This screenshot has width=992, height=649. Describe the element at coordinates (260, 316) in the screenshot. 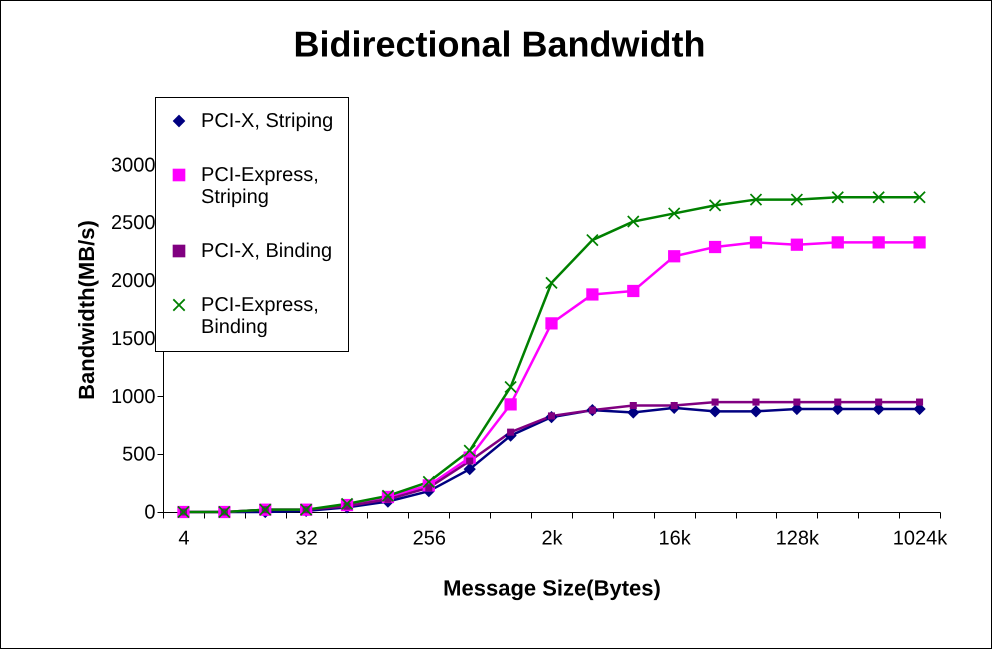

I see `legend-label: PCI-Express, Binding` at that location.